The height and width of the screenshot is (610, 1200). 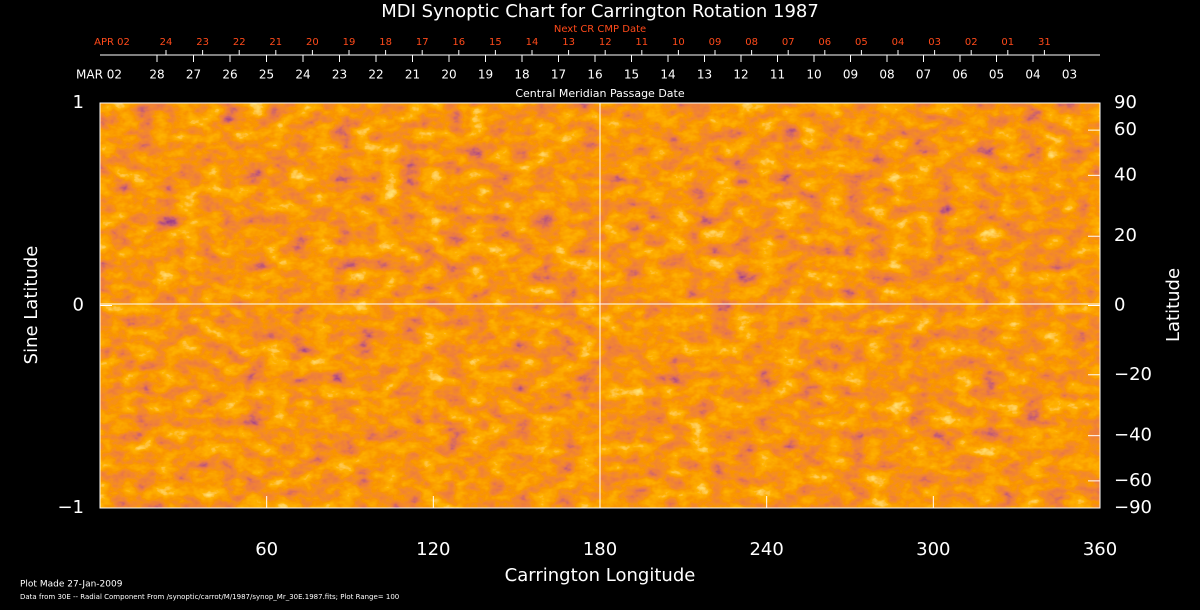 I want to click on y-axis-title: Sine Latitude, so click(x=31, y=305).